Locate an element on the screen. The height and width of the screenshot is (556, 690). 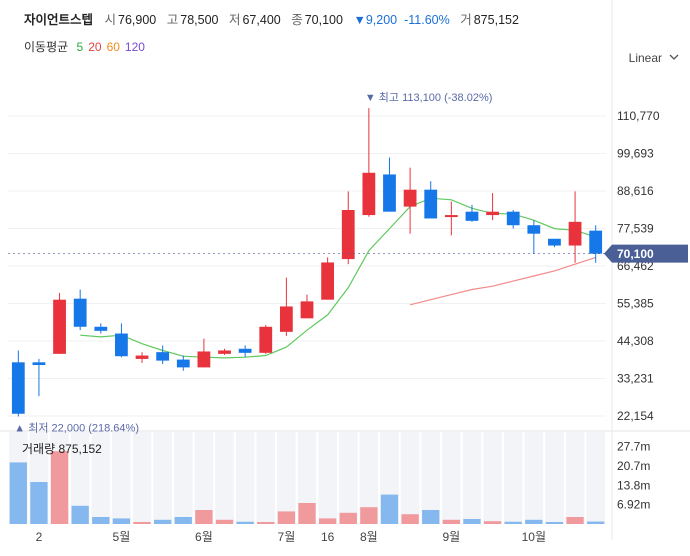
current-price-label: 70,100 is located at coordinates (635, 254).